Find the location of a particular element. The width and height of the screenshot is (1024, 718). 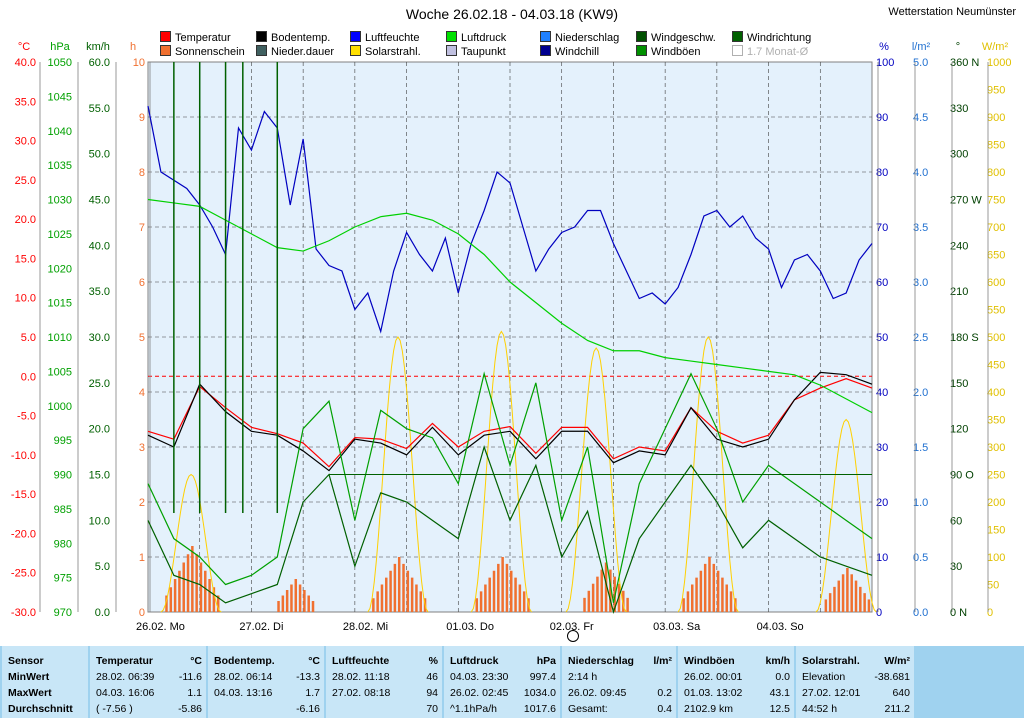

stats-cell: 1.1 is located at coordinates (194, 693).